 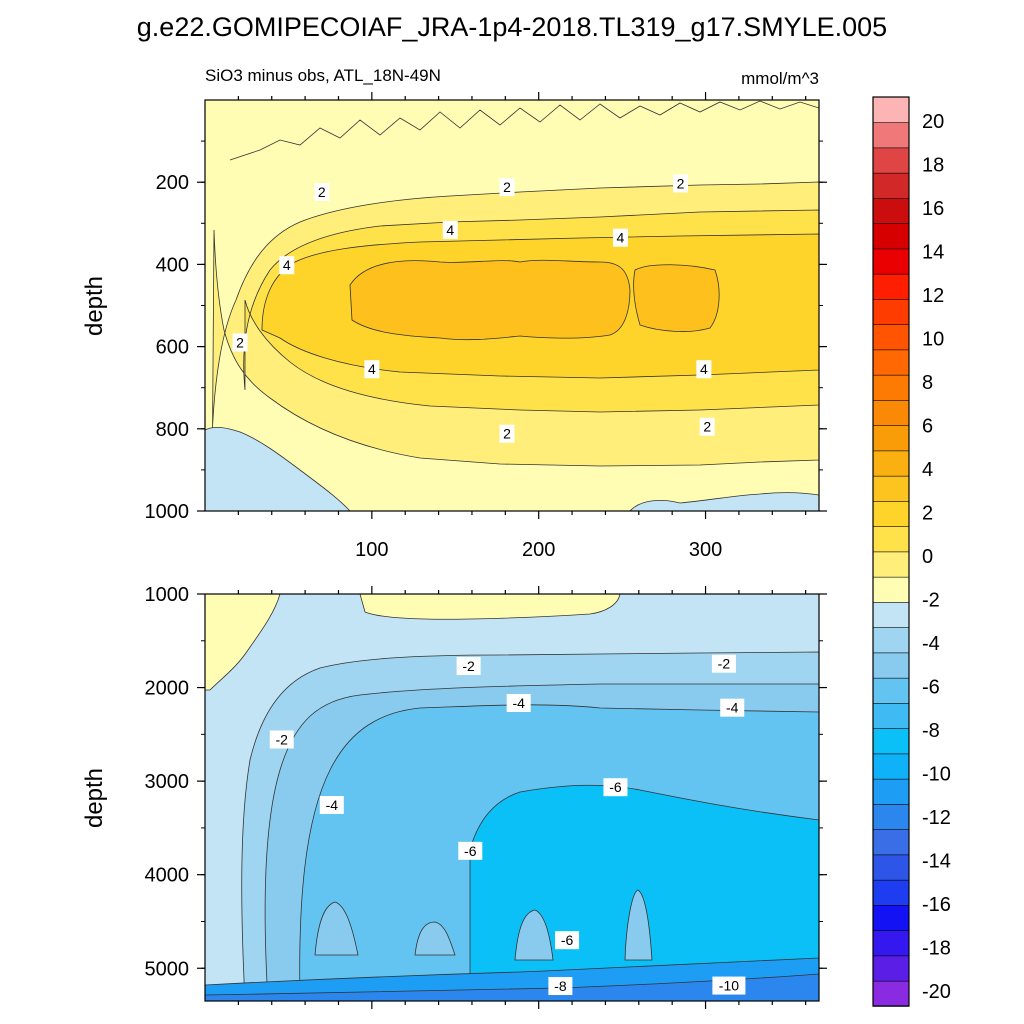 I want to click on colorbar-tick-label: 18, so click(x=933, y=166).